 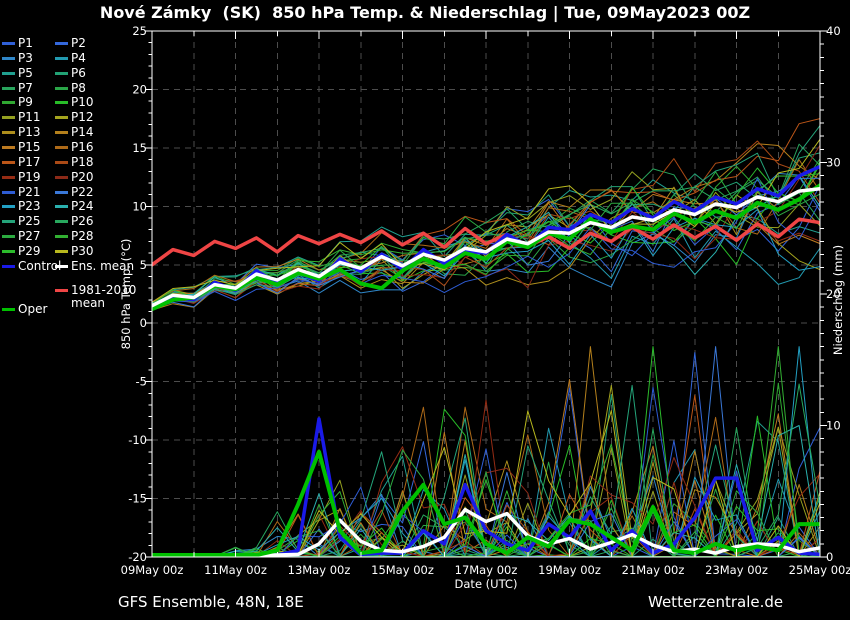 What do you see at coordinates (25, 102) in the screenshot?
I see `legend-item-p9-label: P9` at bounding box center [25, 102].